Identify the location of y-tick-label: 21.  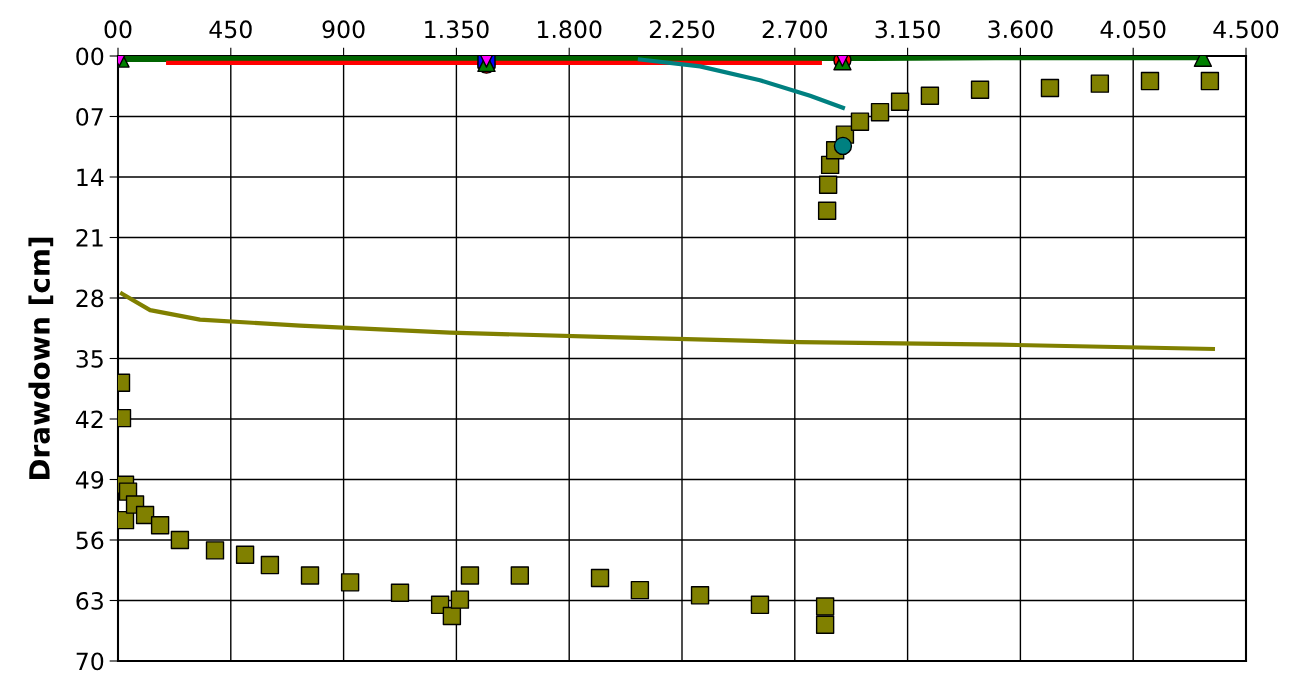
(89, 237).